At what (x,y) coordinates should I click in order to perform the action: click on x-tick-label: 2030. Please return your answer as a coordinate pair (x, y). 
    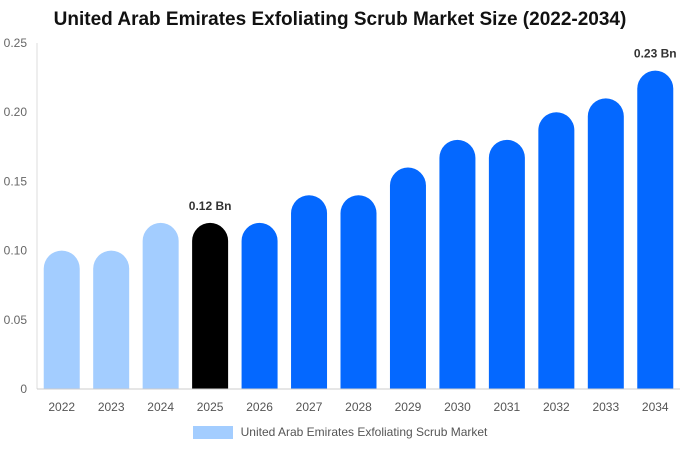
    Looking at the image, I should click on (457, 407).